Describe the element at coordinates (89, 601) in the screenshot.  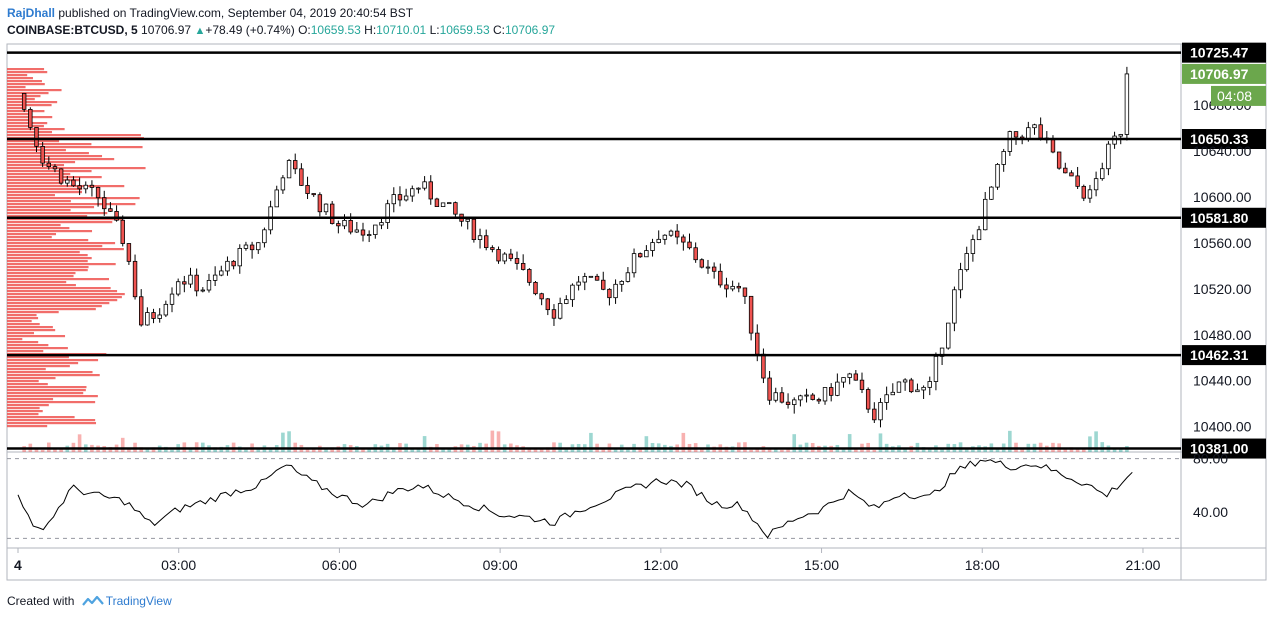
I see `footer: Created with TradingView` at that location.